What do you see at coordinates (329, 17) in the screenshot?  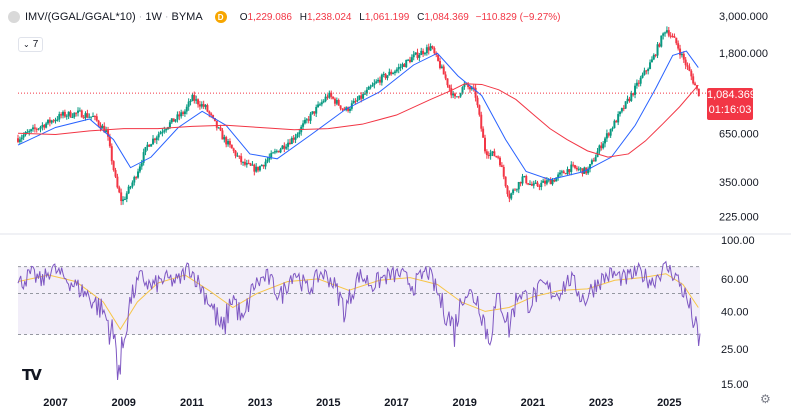 I see `high-value: 1,238.024` at bounding box center [329, 17].